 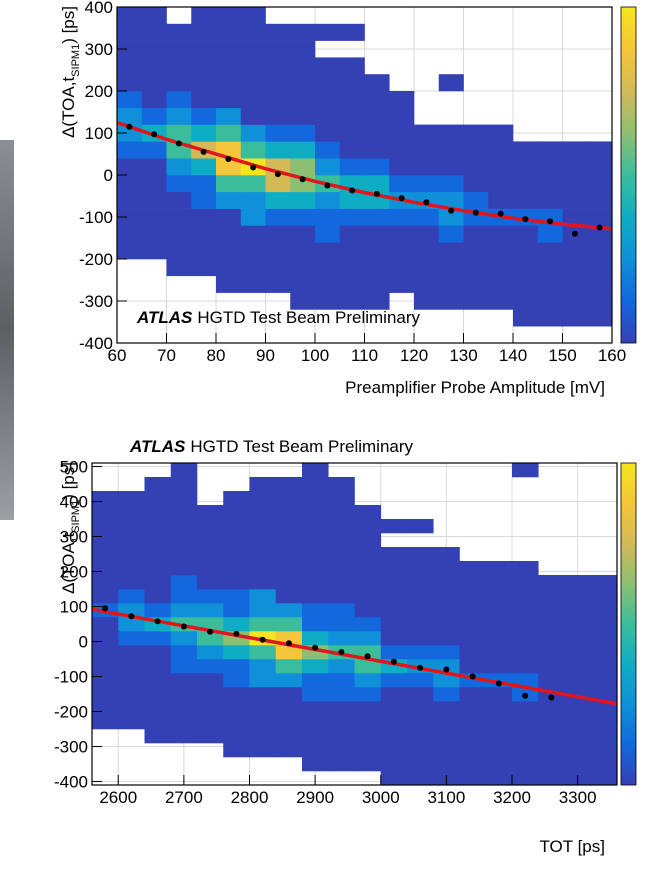 What do you see at coordinates (512, 797) in the screenshot?
I see `x-tick-label: 3200` at bounding box center [512, 797].